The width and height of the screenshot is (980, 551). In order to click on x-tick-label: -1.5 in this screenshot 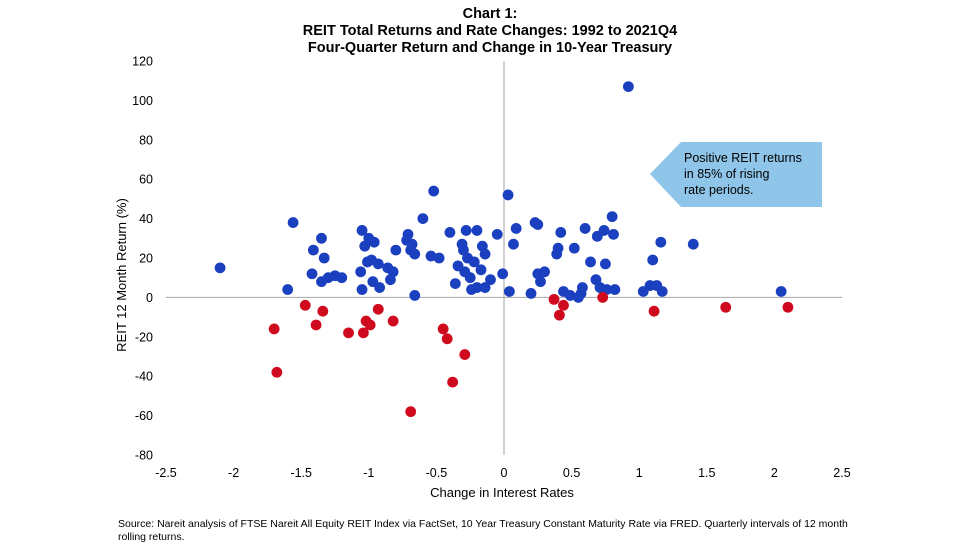, I will do `click(301, 473)`.